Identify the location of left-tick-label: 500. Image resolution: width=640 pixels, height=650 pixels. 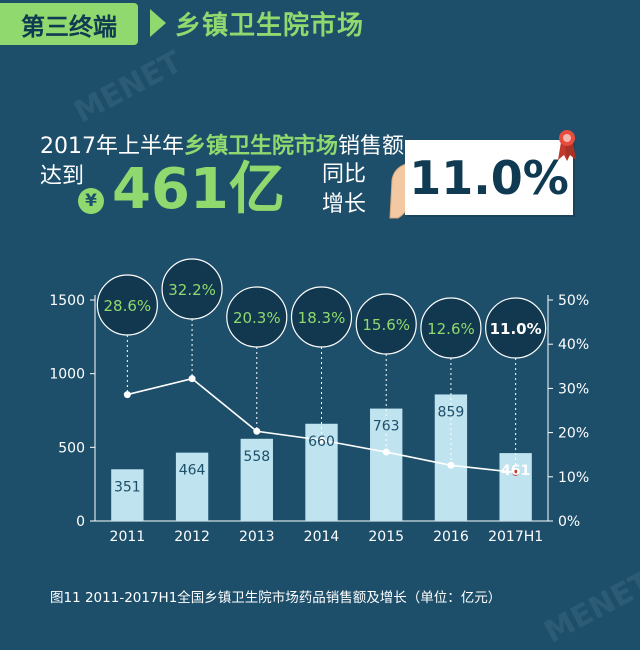
(71, 448).